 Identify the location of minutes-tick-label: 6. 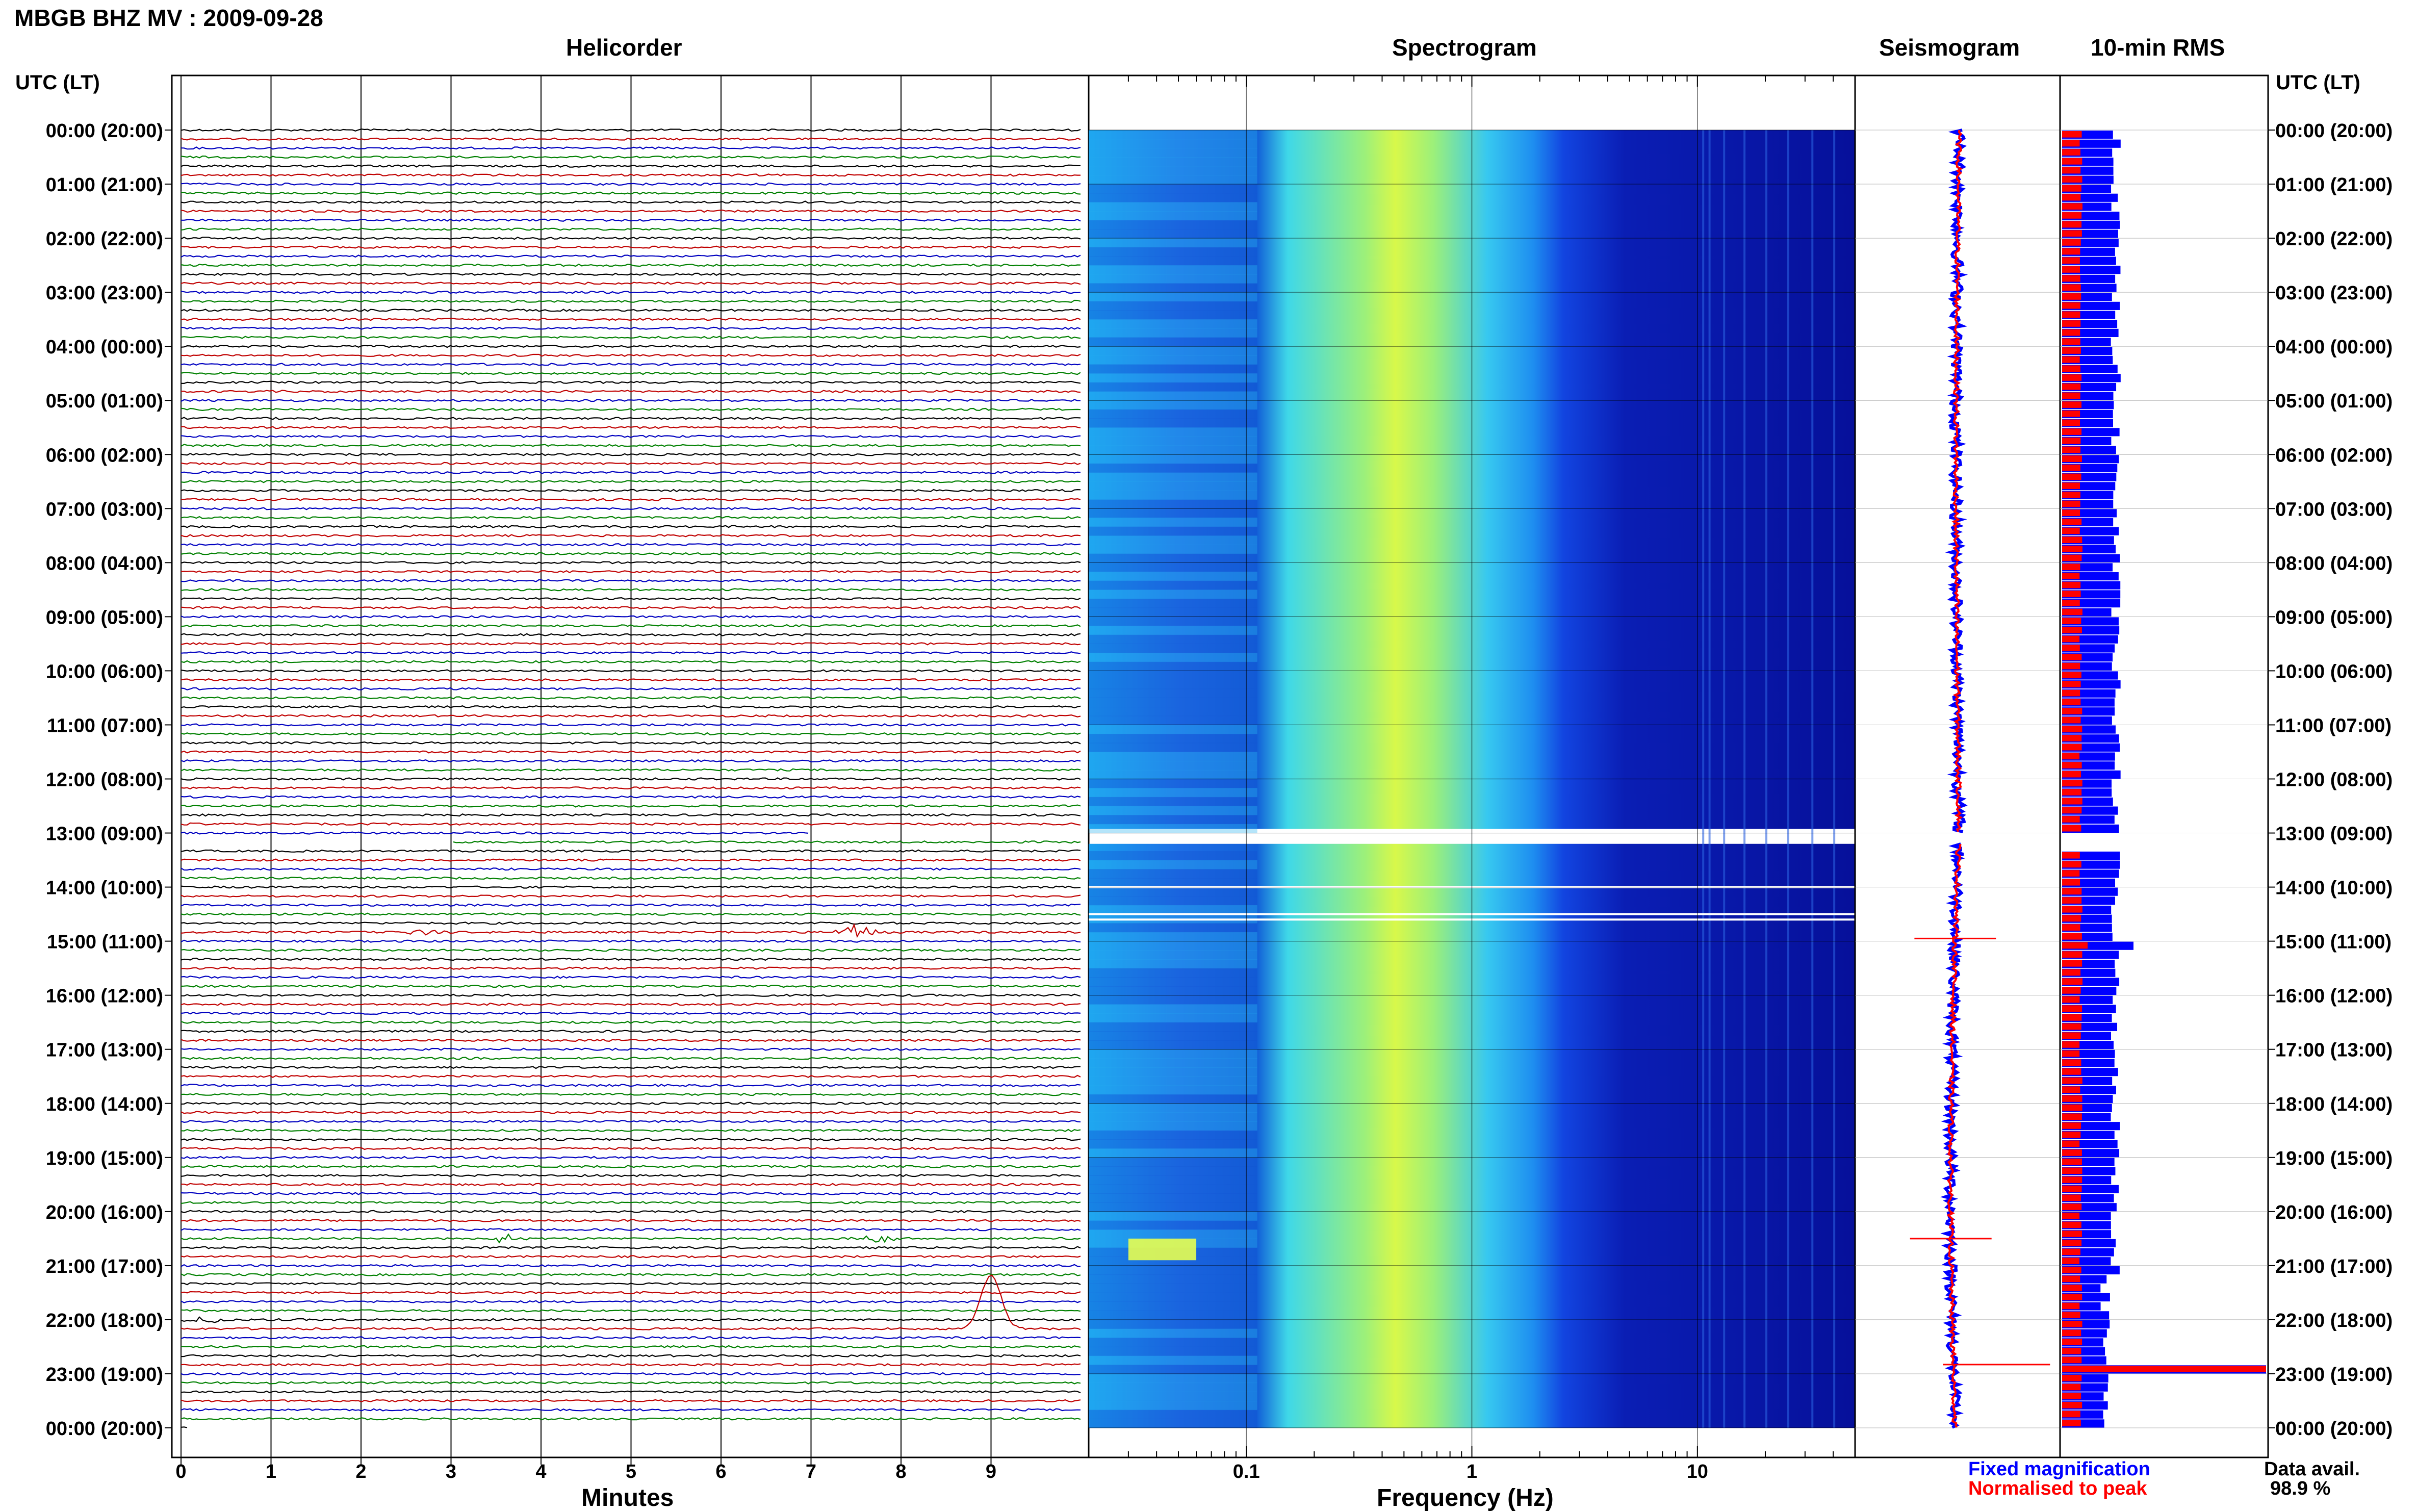
(720, 1472).